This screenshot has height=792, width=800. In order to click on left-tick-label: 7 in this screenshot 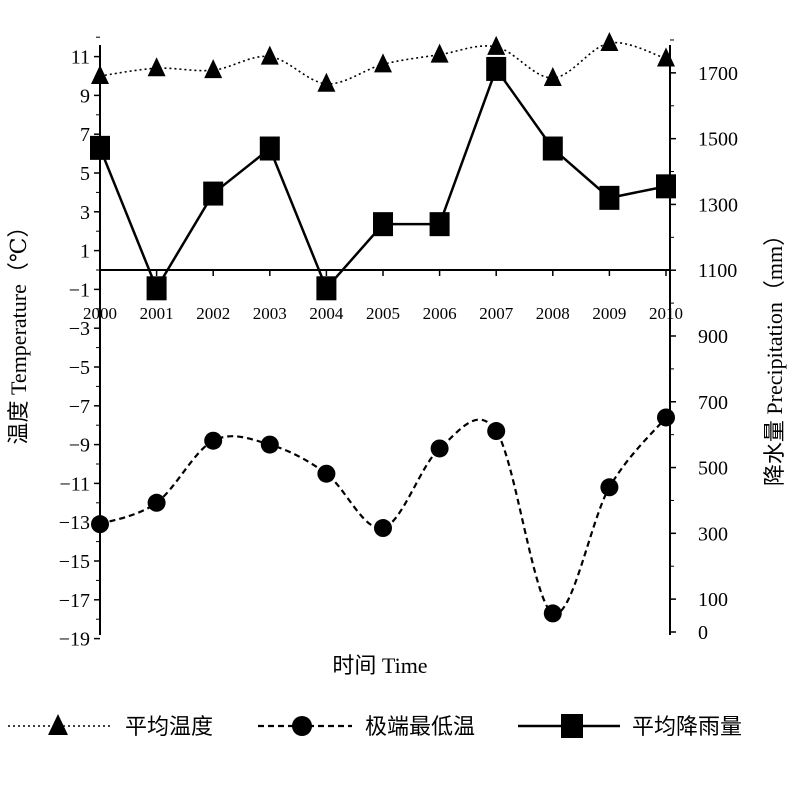, I will do `click(85, 135)`.